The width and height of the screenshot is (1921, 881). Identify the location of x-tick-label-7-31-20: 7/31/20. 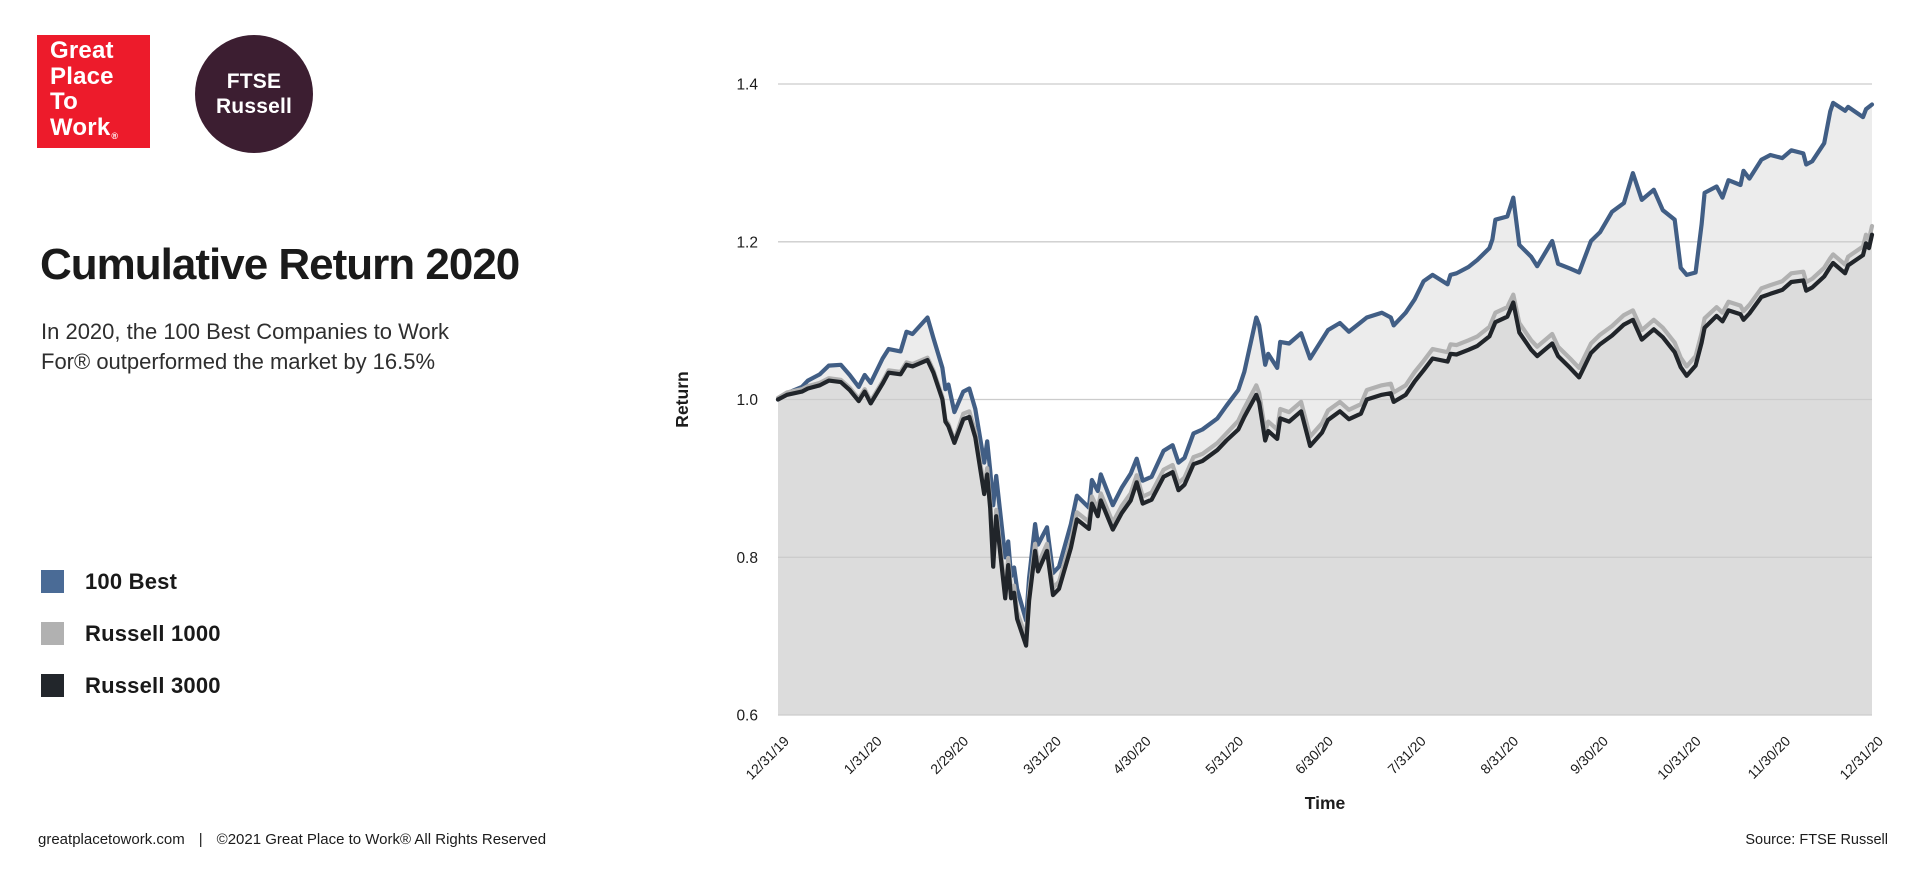
(1406, 755).